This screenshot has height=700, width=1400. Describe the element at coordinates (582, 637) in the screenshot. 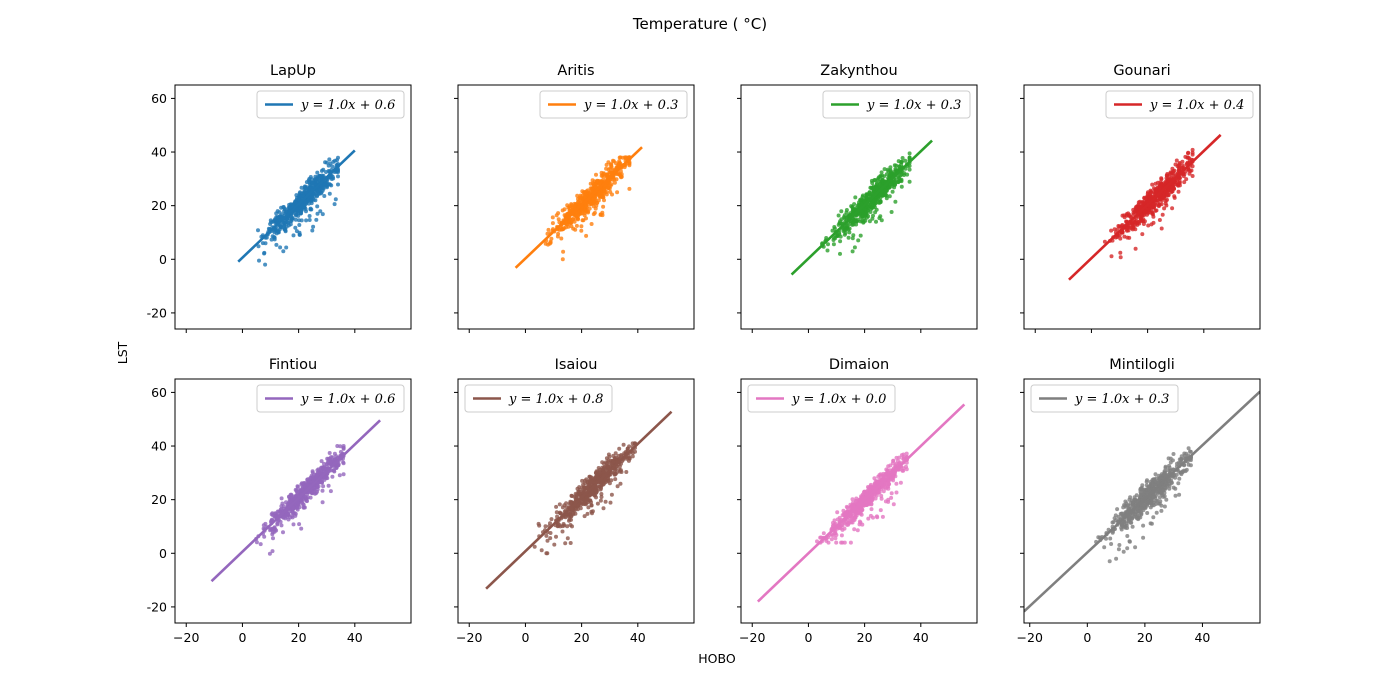

I see `x-tick-label: 20` at that location.